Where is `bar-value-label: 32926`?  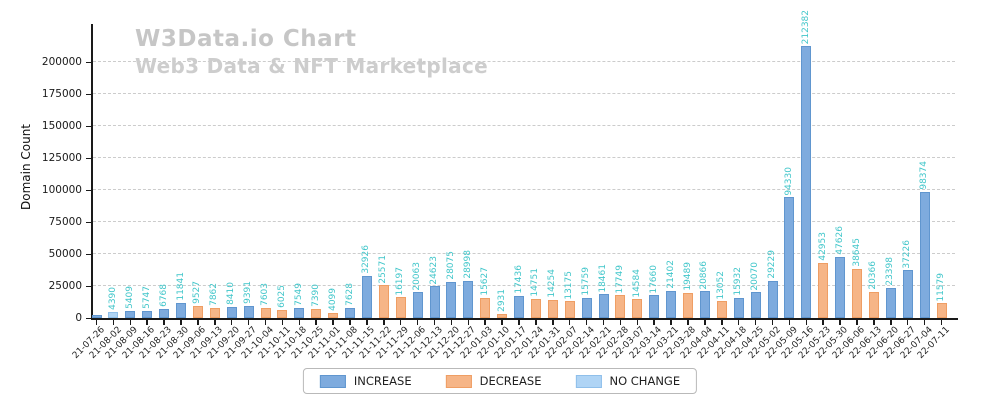
bar-value-label: 32926 is located at coordinates (366, 259).